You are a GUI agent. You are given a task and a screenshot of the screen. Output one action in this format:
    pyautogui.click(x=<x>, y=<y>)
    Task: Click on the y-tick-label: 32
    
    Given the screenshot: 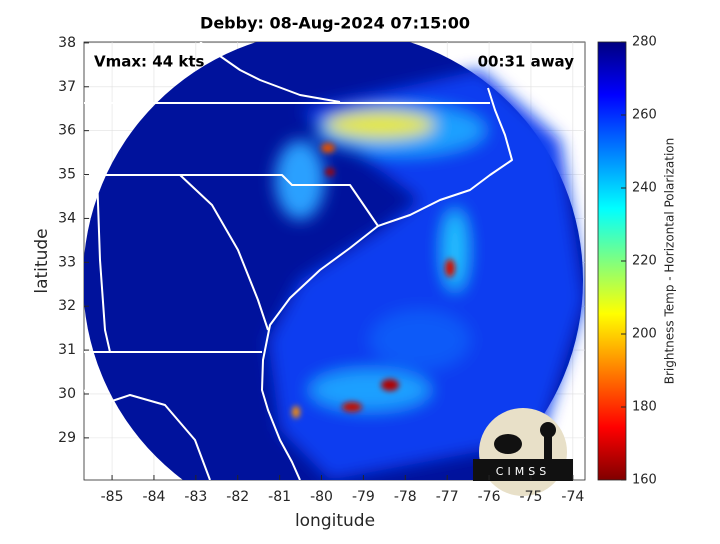 What is the action you would take?
    pyautogui.click(x=67, y=306)
    